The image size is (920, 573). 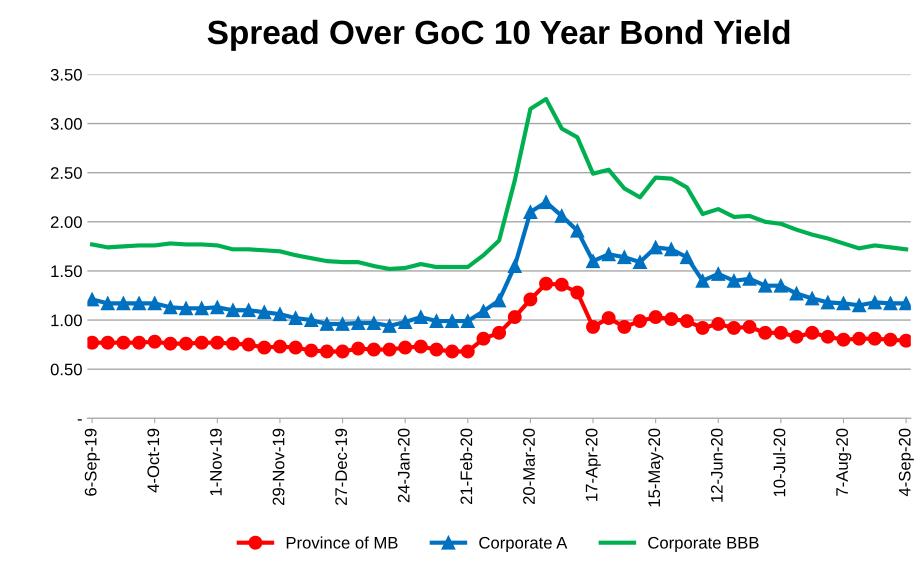 I want to click on y-tick-label: 2.00, so click(x=66, y=222).